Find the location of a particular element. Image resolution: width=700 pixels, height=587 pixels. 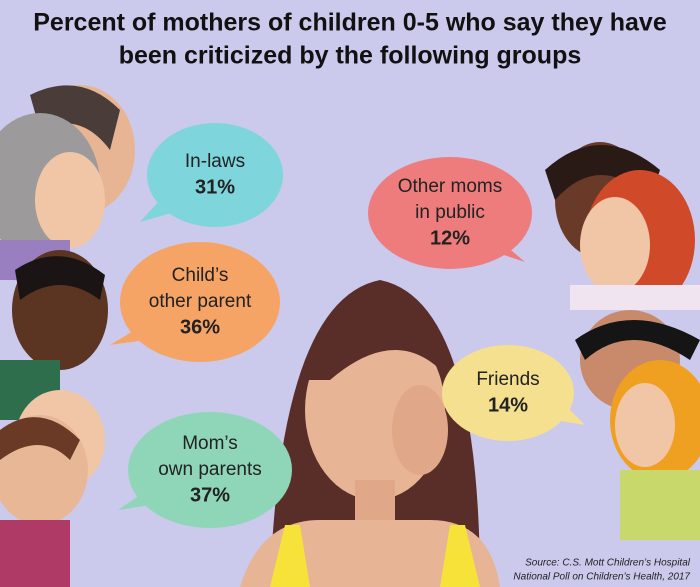

bubble-value: 14% is located at coordinates (508, 405).